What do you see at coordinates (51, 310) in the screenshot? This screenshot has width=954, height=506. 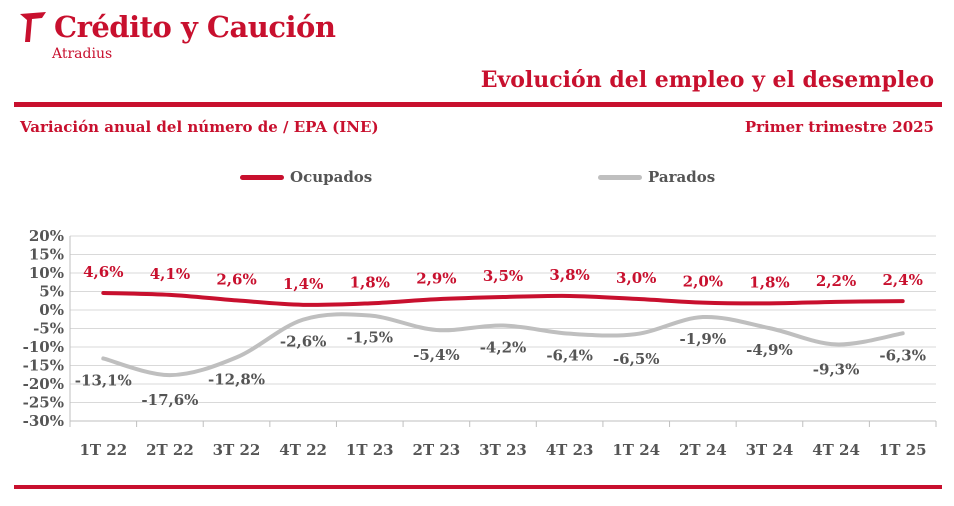 I see `y-tick-label: 0%` at bounding box center [51, 310].